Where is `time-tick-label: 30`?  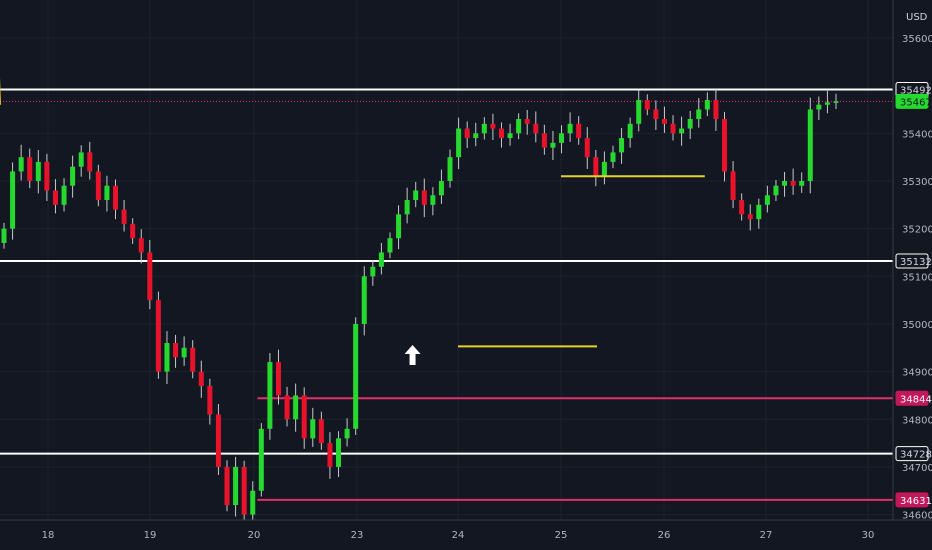
time-tick-label: 30 is located at coordinates (868, 535).